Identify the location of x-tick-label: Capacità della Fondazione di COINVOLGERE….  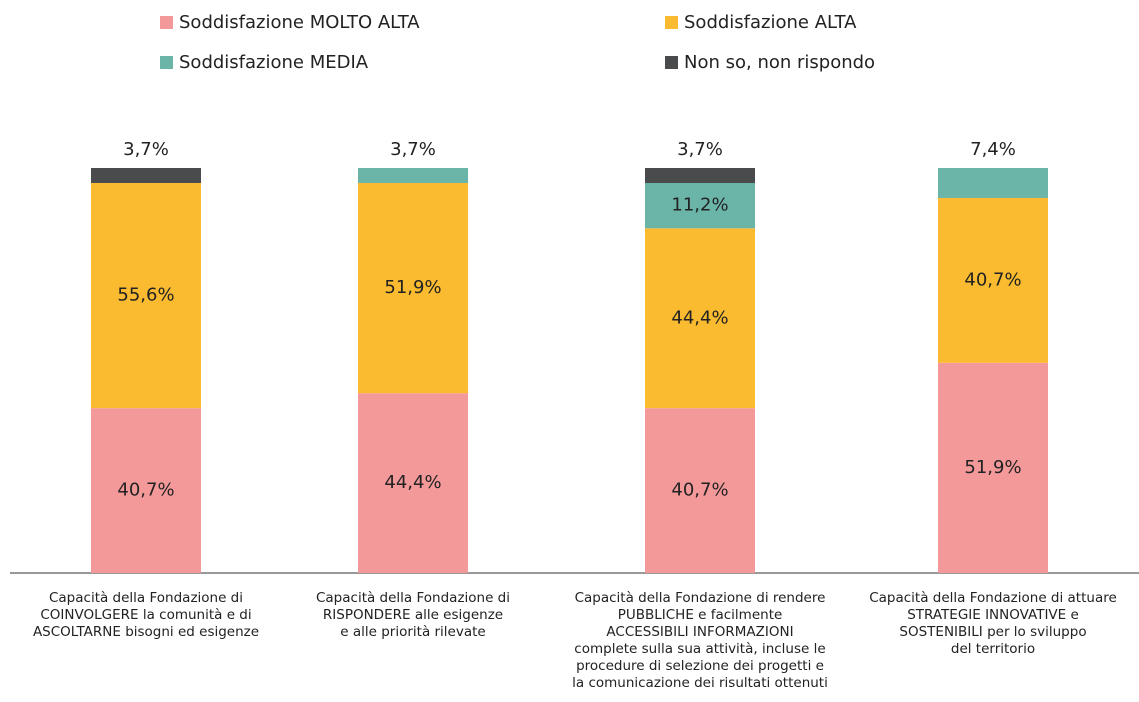
(146, 615).